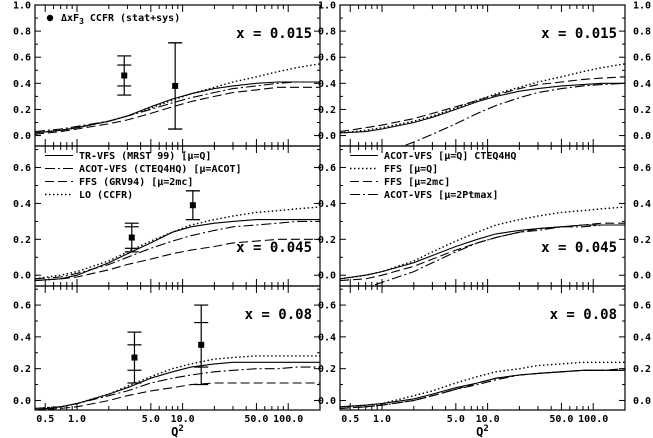 This screenshot has width=653, height=438. I want to click on legend-left-0.015: ΔxF3 CCFR (stat+sys), so click(113, 19).